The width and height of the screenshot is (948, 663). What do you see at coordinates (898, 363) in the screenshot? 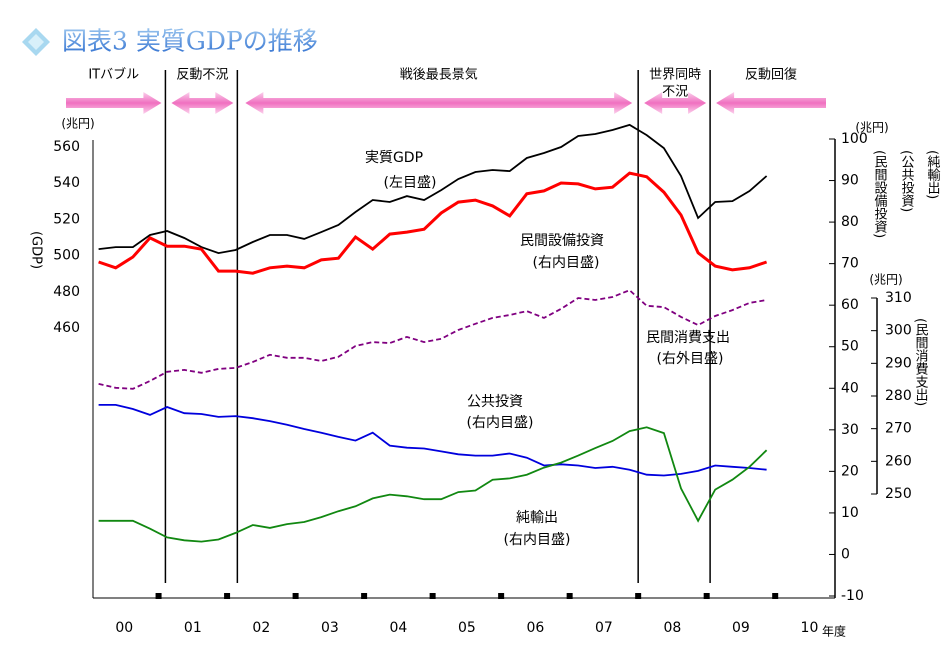
I see `y3-tick-label: 290` at bounding box center [898, 363].